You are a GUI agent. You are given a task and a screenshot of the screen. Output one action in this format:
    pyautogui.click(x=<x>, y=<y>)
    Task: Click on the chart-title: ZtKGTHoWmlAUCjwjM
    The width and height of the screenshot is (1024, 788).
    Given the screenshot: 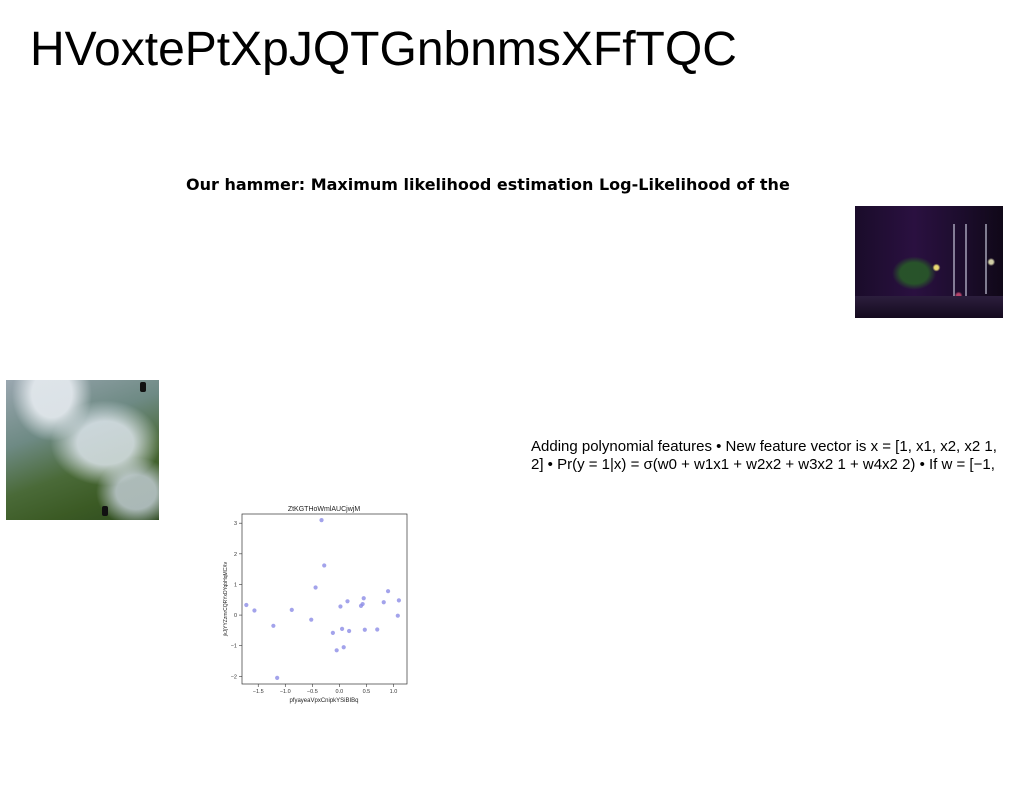 What is the action you would take?
    pyautogui.click(x=324, y=509)
    